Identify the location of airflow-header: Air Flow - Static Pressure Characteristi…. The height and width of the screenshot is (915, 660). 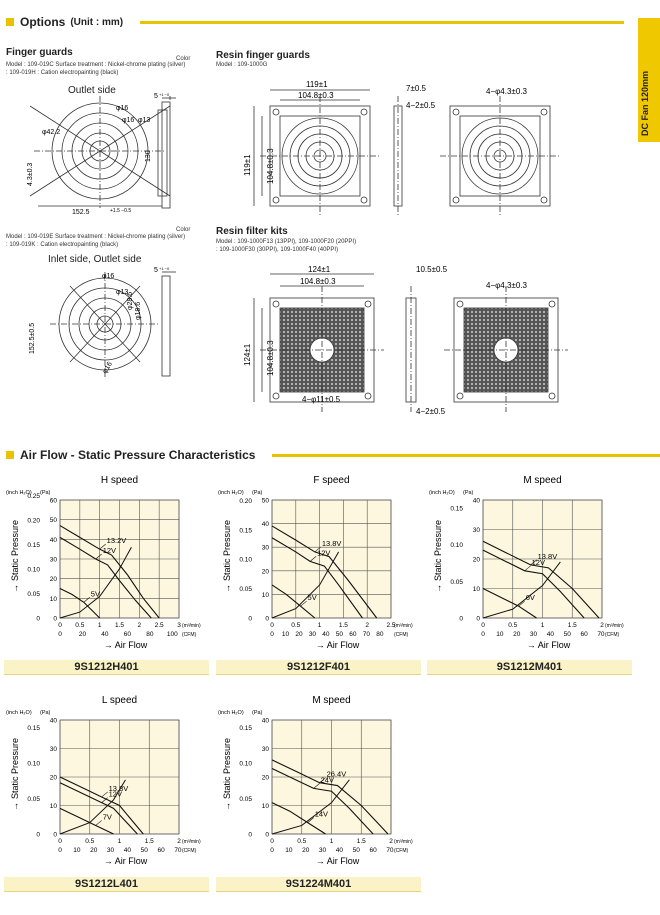
(130, 455).